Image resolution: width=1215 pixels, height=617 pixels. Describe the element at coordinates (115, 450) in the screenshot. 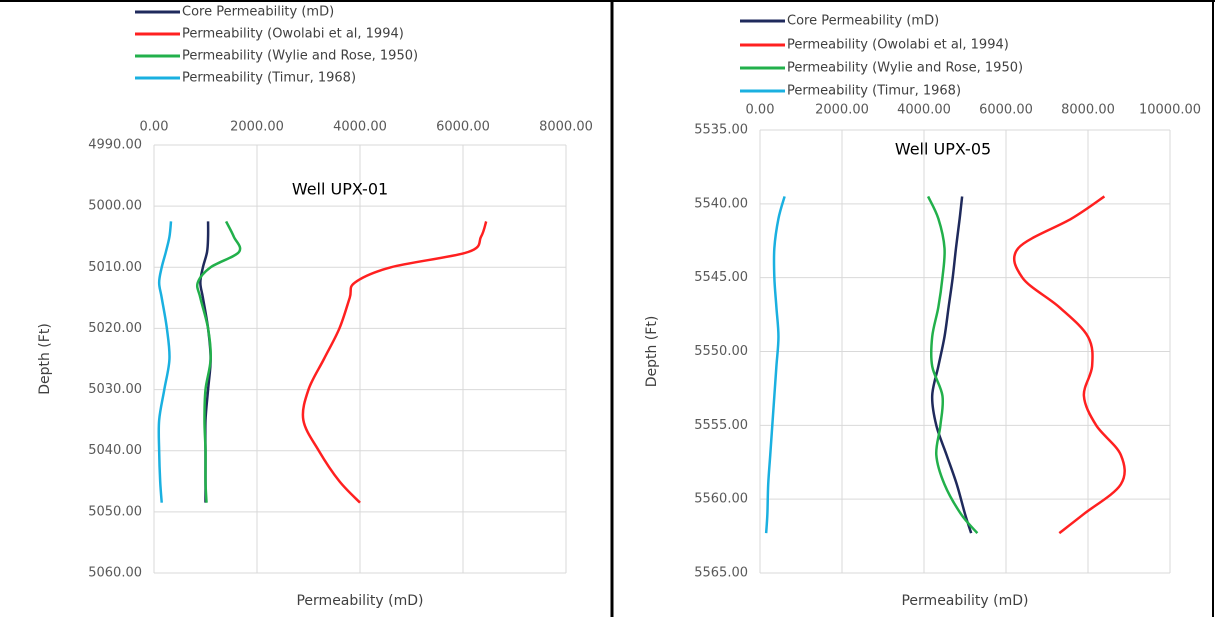

I see `y-tick-label: 5040.00` at that location.